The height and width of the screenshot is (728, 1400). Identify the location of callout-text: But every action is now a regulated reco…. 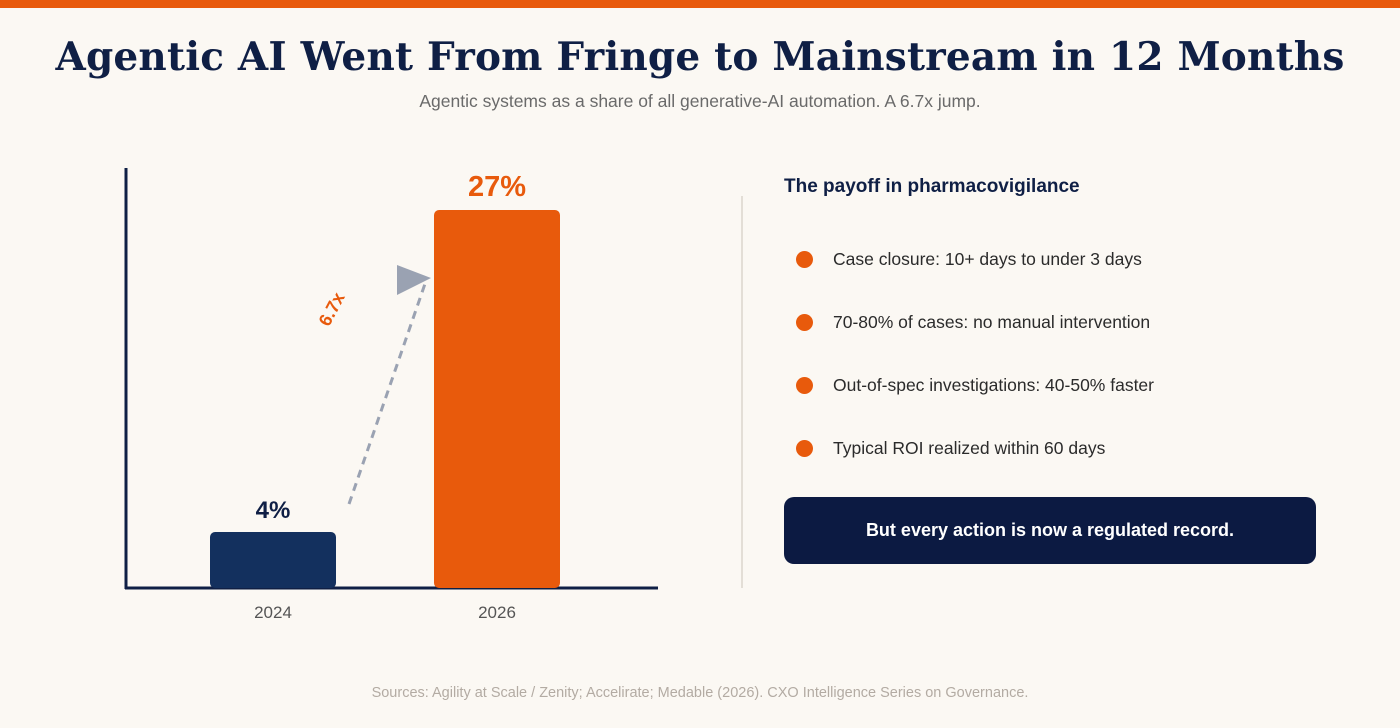
(1050, 530).